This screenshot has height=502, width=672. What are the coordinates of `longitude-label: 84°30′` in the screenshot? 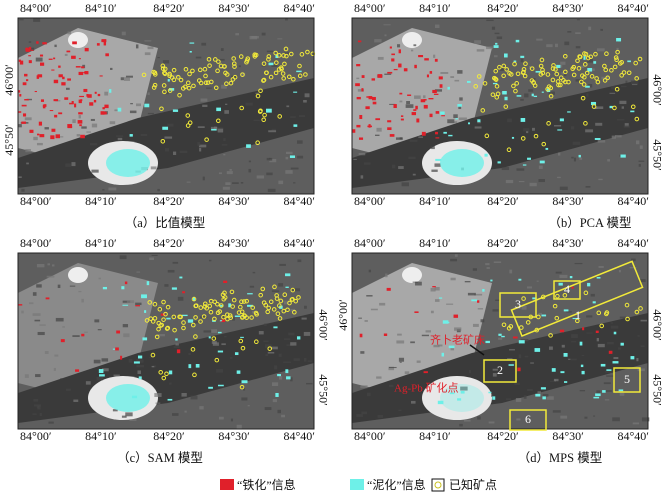 It's located at (234, 8).